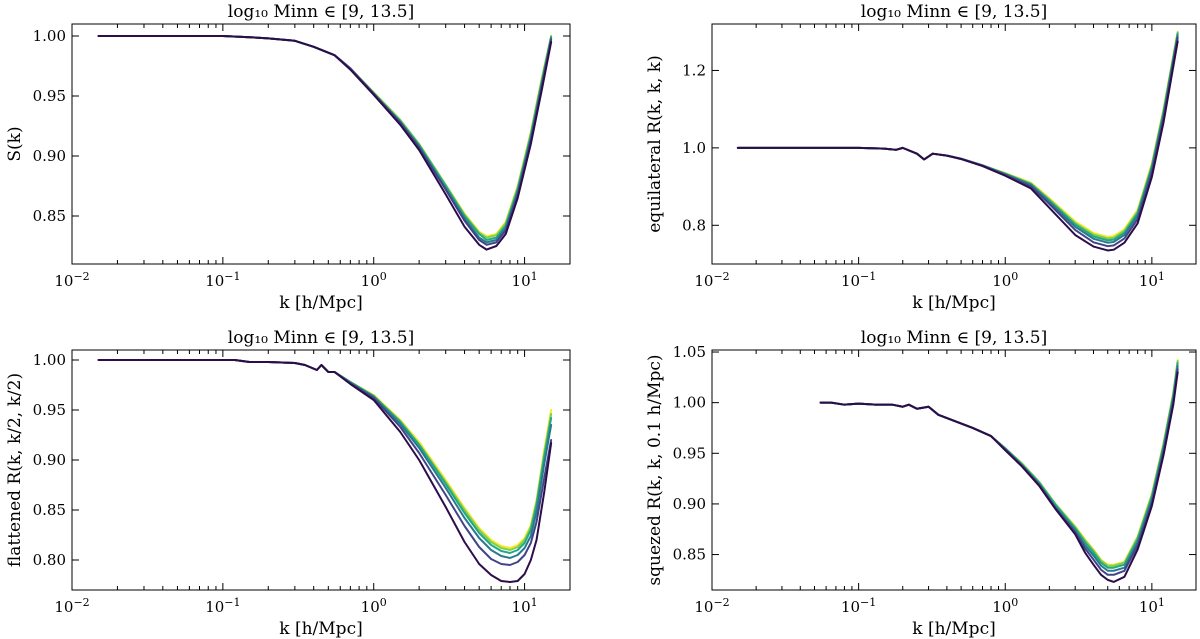 The height and width of the screenshot is (639, 1200). Describe the element at coordinates (689, 352) in the screenshot. I see `y-tick-label: 1.05` at that location.